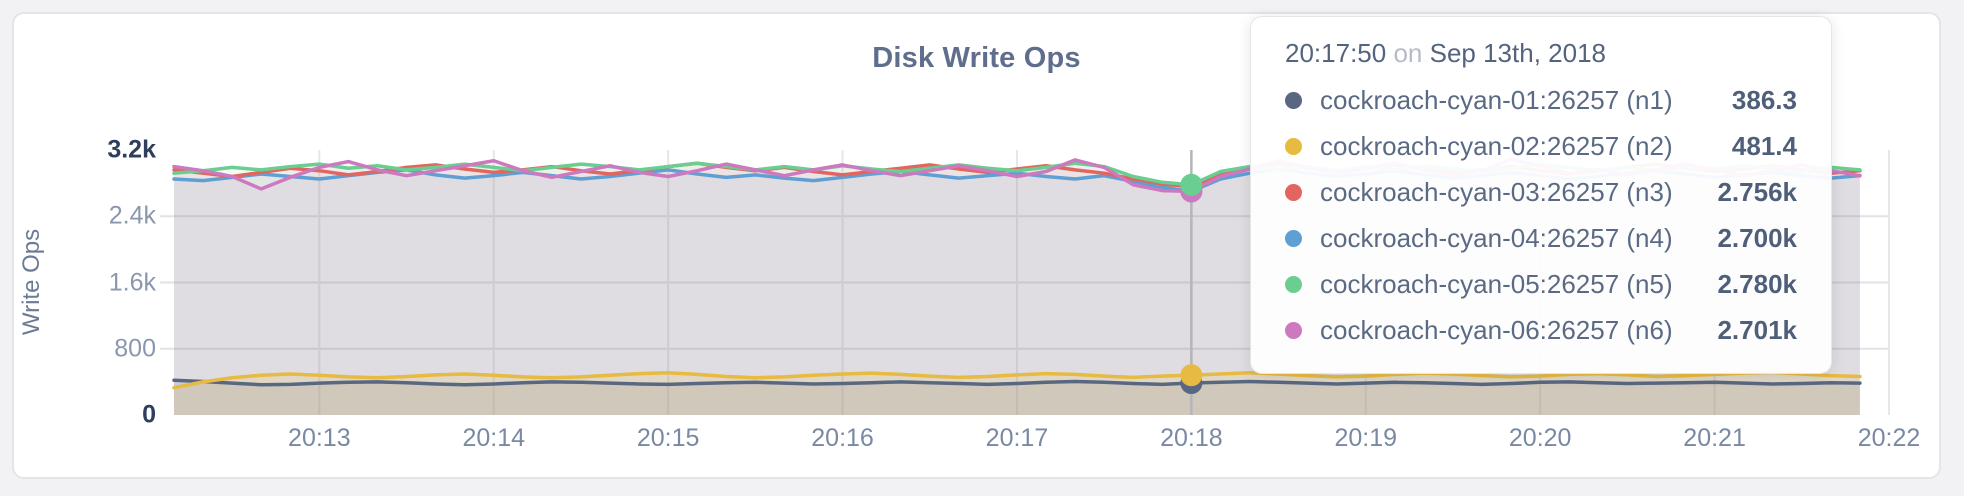  I want to click on series-name: cockroach-cyan-05:26257 (n5), so click(1496, 283).